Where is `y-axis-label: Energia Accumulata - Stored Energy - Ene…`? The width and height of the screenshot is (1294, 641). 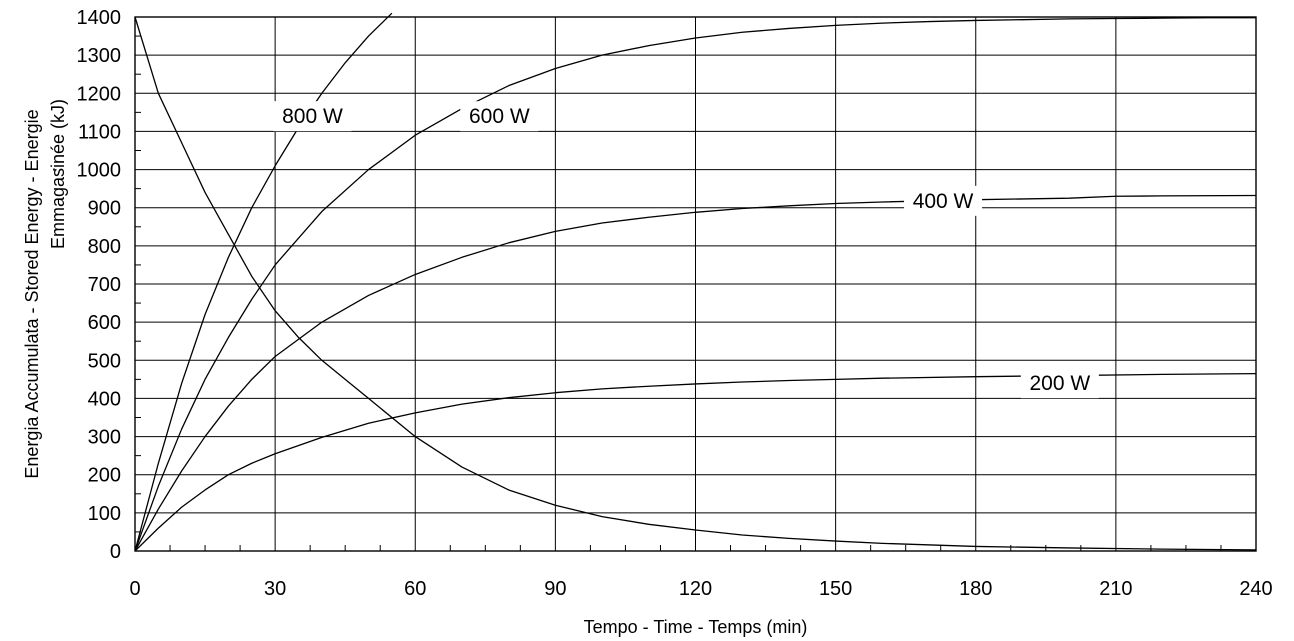
y-axis-label: Energia Accumulata - Stored Energy - Ene… is located at coordinates (32, 293).